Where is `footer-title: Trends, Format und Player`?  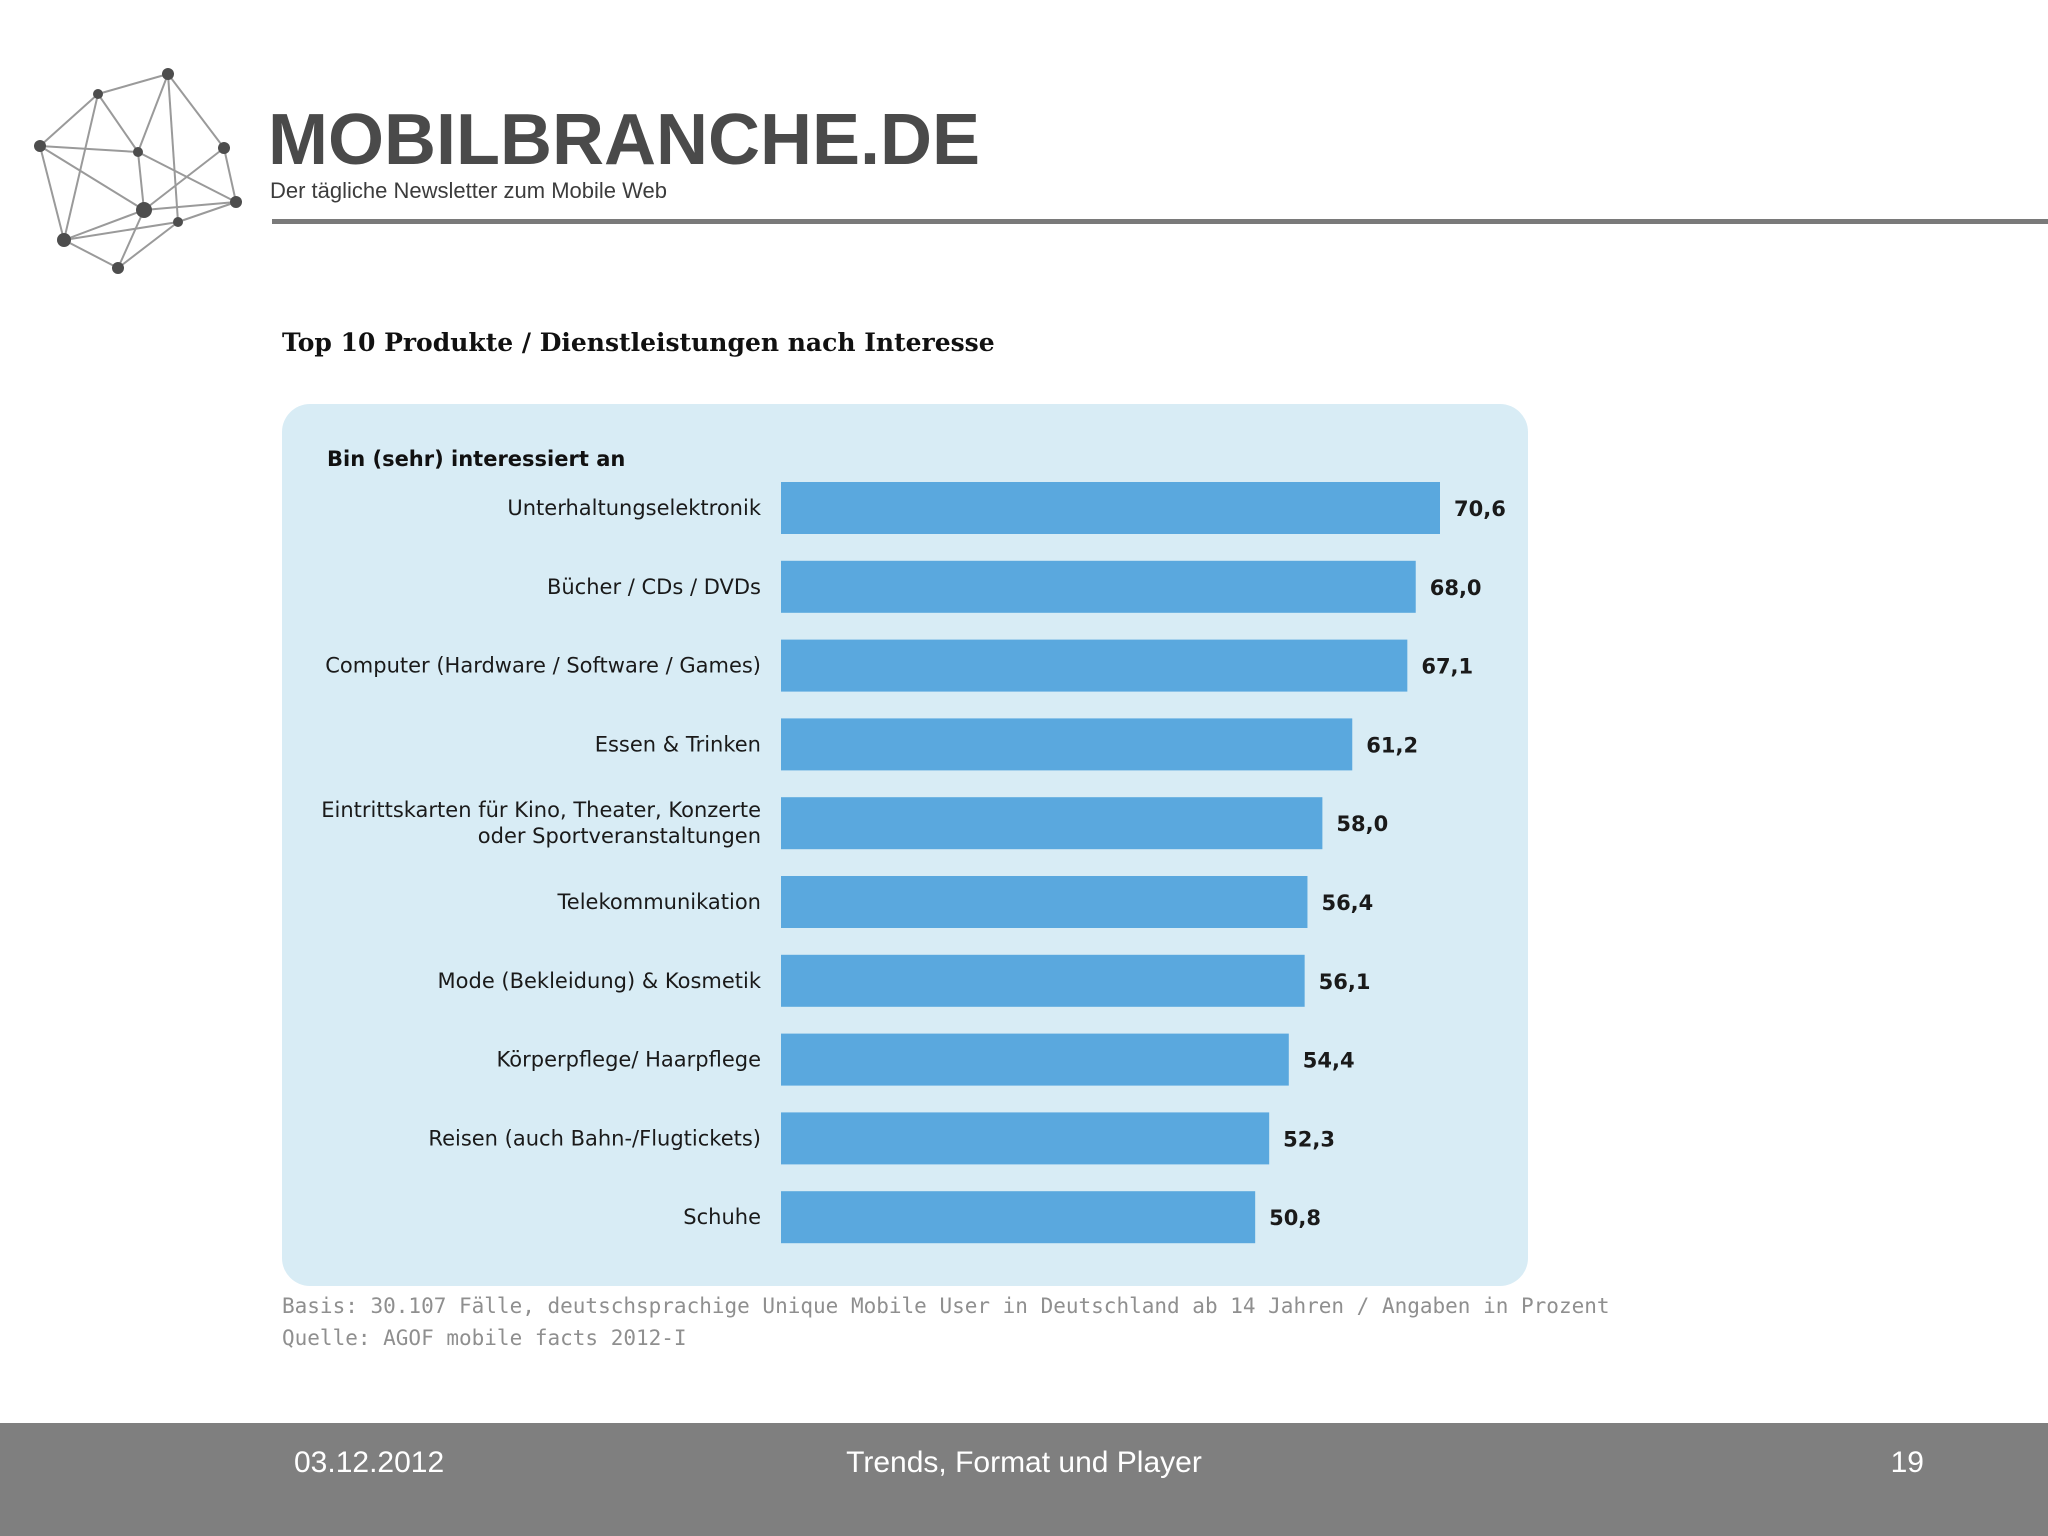 footer-title: Trends, Format und Player is located at coordinates (1024, 1462).